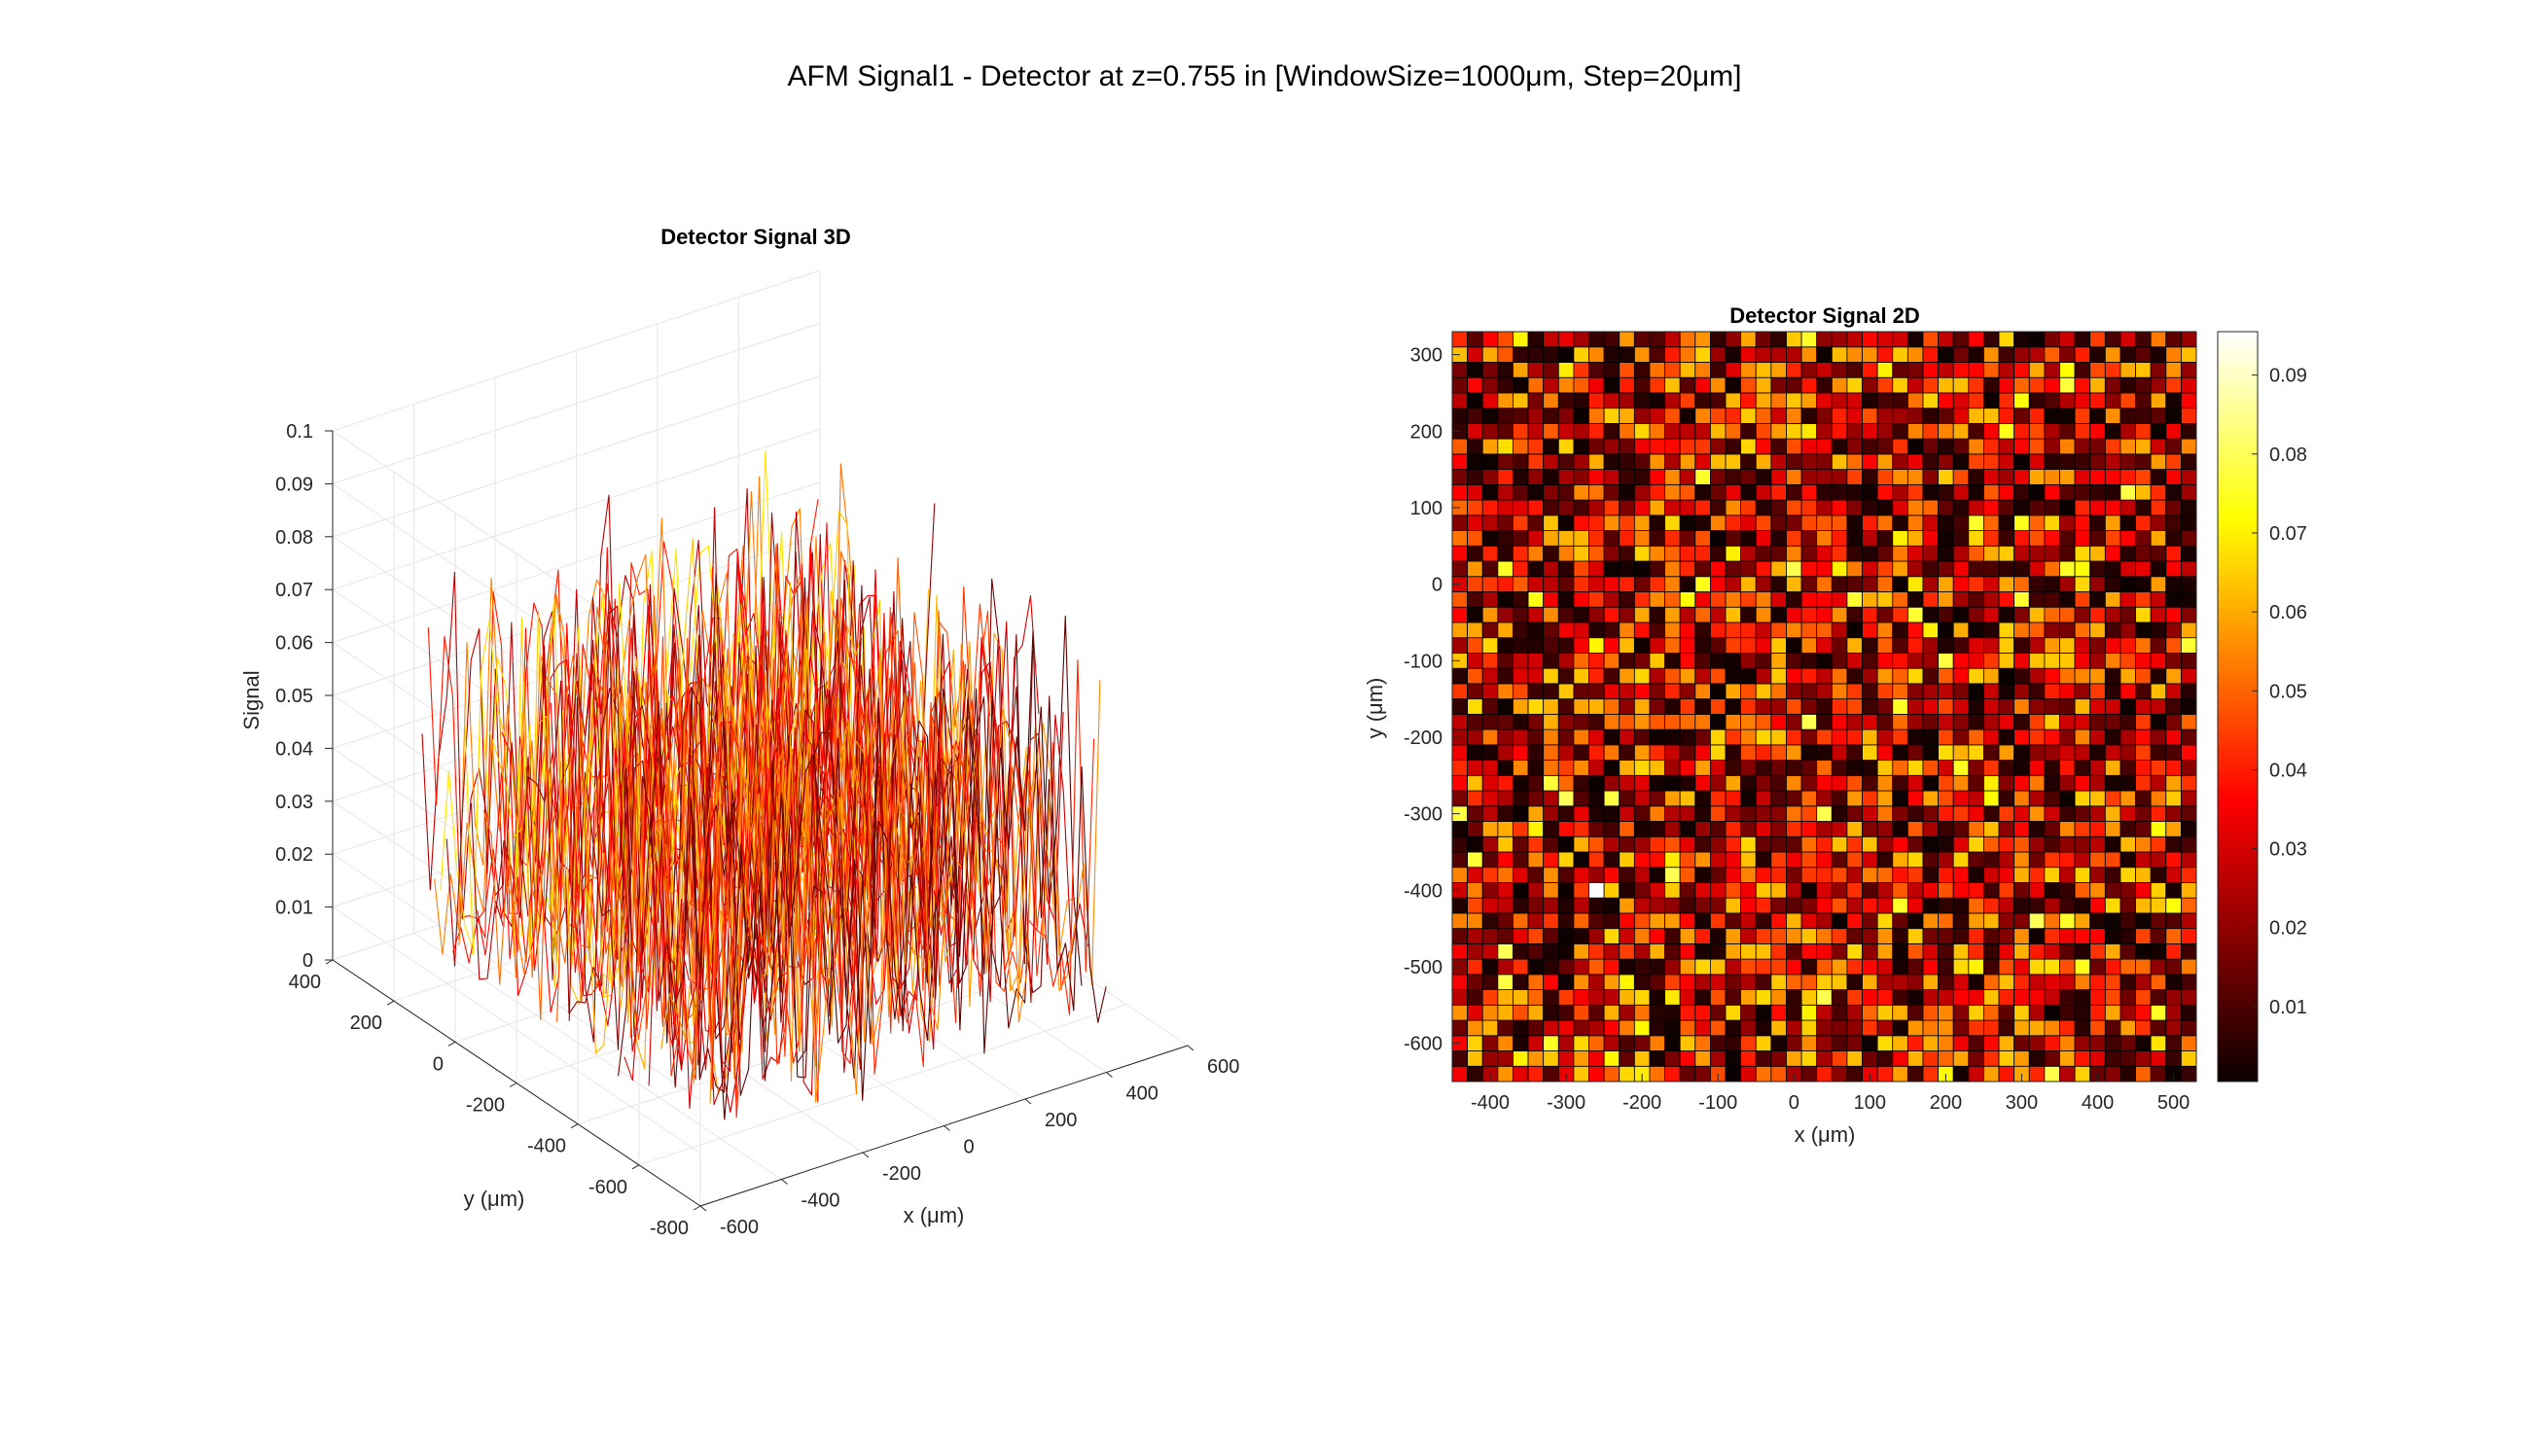 Image resolution: width=2529 pixels, height=1456 pixels. Describe the element at coordinates (2288, 770) in the screenshot. I see `colorbar-tick-label: 0.04` at that location.